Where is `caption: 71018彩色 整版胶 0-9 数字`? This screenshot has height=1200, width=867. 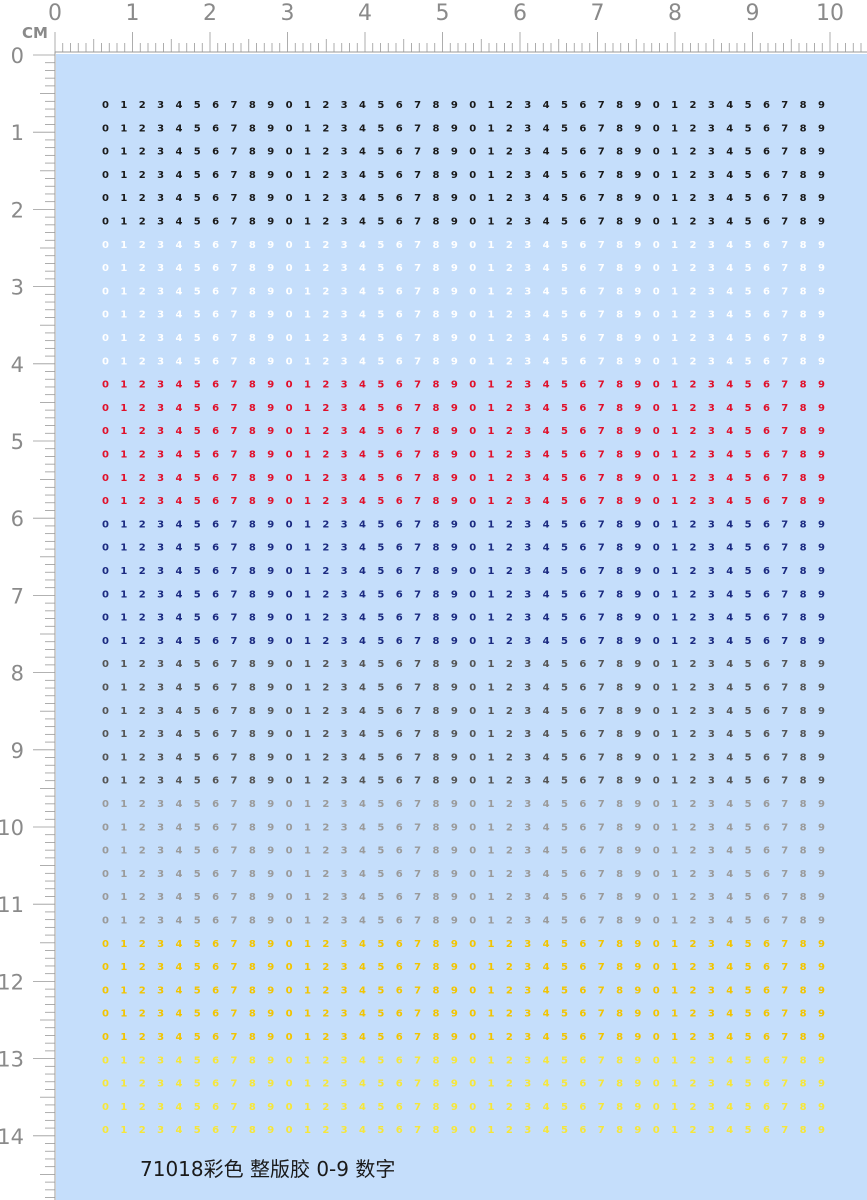 caption: 71018彩色 整版胶 0-9 数字 is located at coordinates (267, 1169).